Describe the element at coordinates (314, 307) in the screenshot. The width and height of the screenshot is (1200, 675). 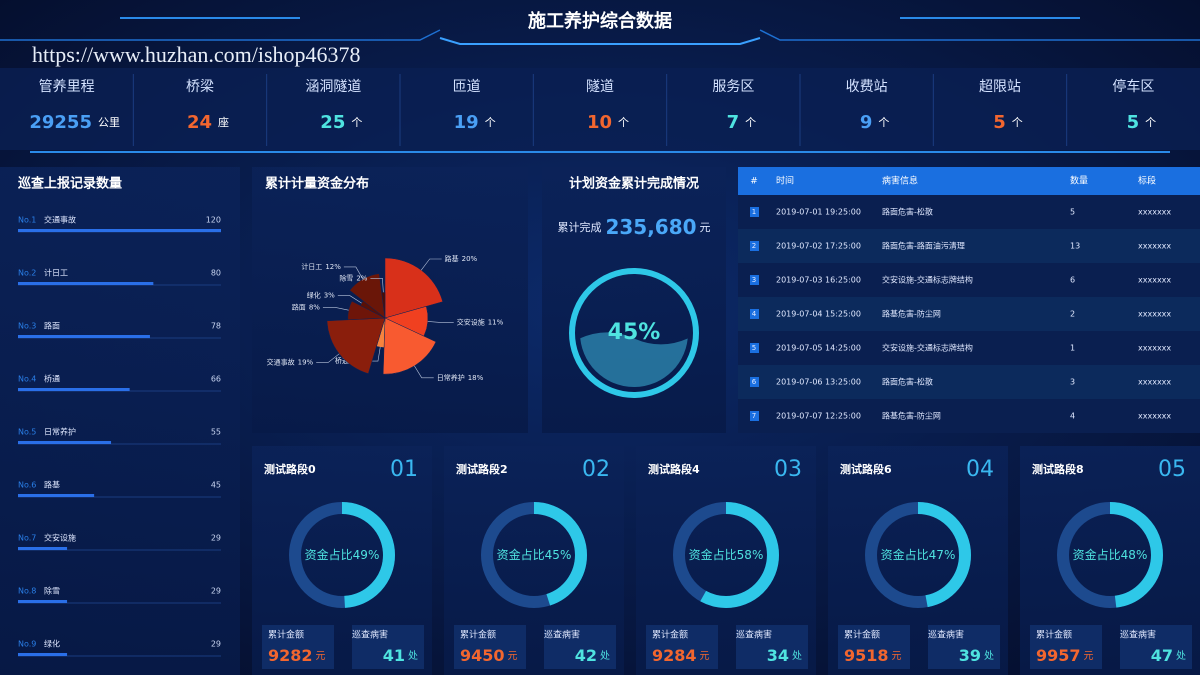
I see `pie-label-value: 8%` at that location.